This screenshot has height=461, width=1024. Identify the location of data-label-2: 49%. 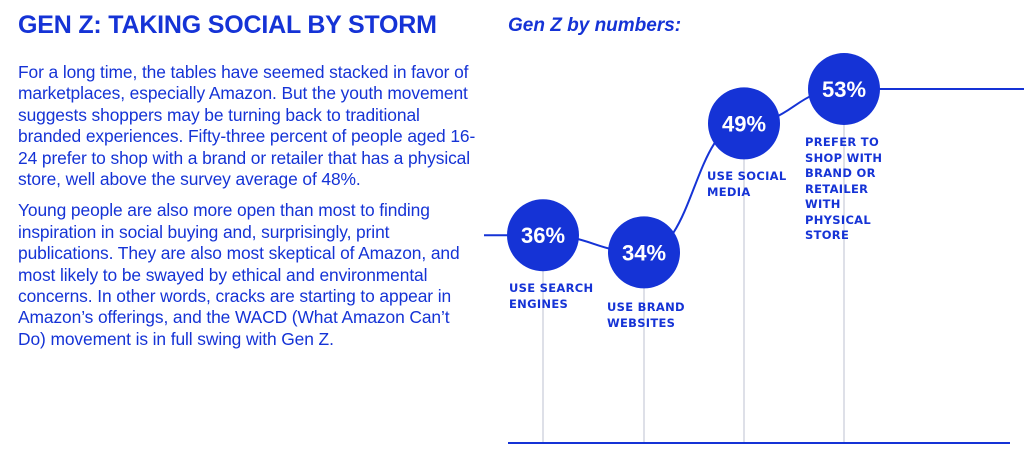
(744, 123).